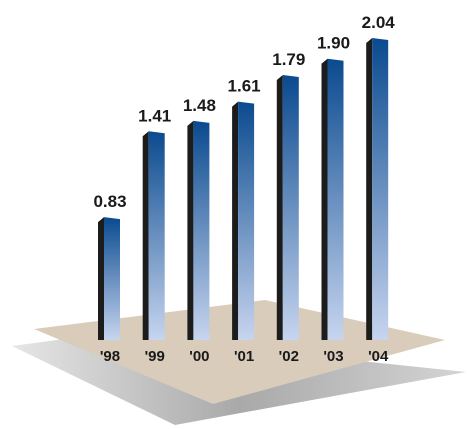 This screenshot has height=429, width=469. I want to click on bar-value-label: 1.61, so click(244, 86).